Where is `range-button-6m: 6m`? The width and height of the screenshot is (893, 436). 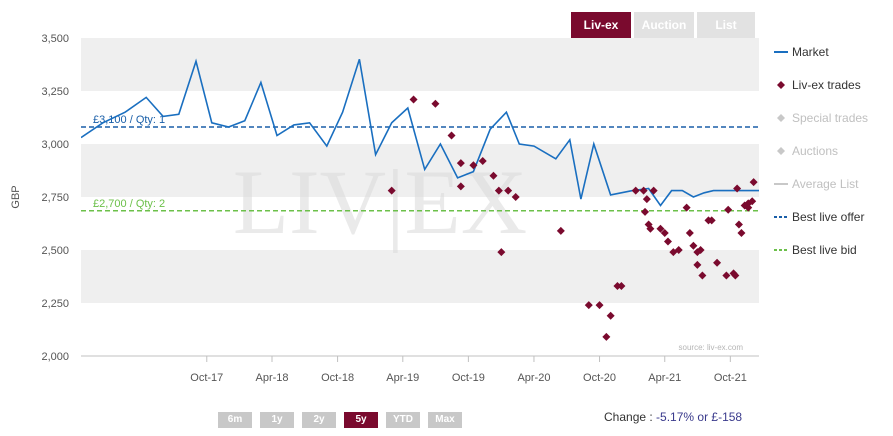 range-button-6m: 6m is located at coordinates (235, 420).